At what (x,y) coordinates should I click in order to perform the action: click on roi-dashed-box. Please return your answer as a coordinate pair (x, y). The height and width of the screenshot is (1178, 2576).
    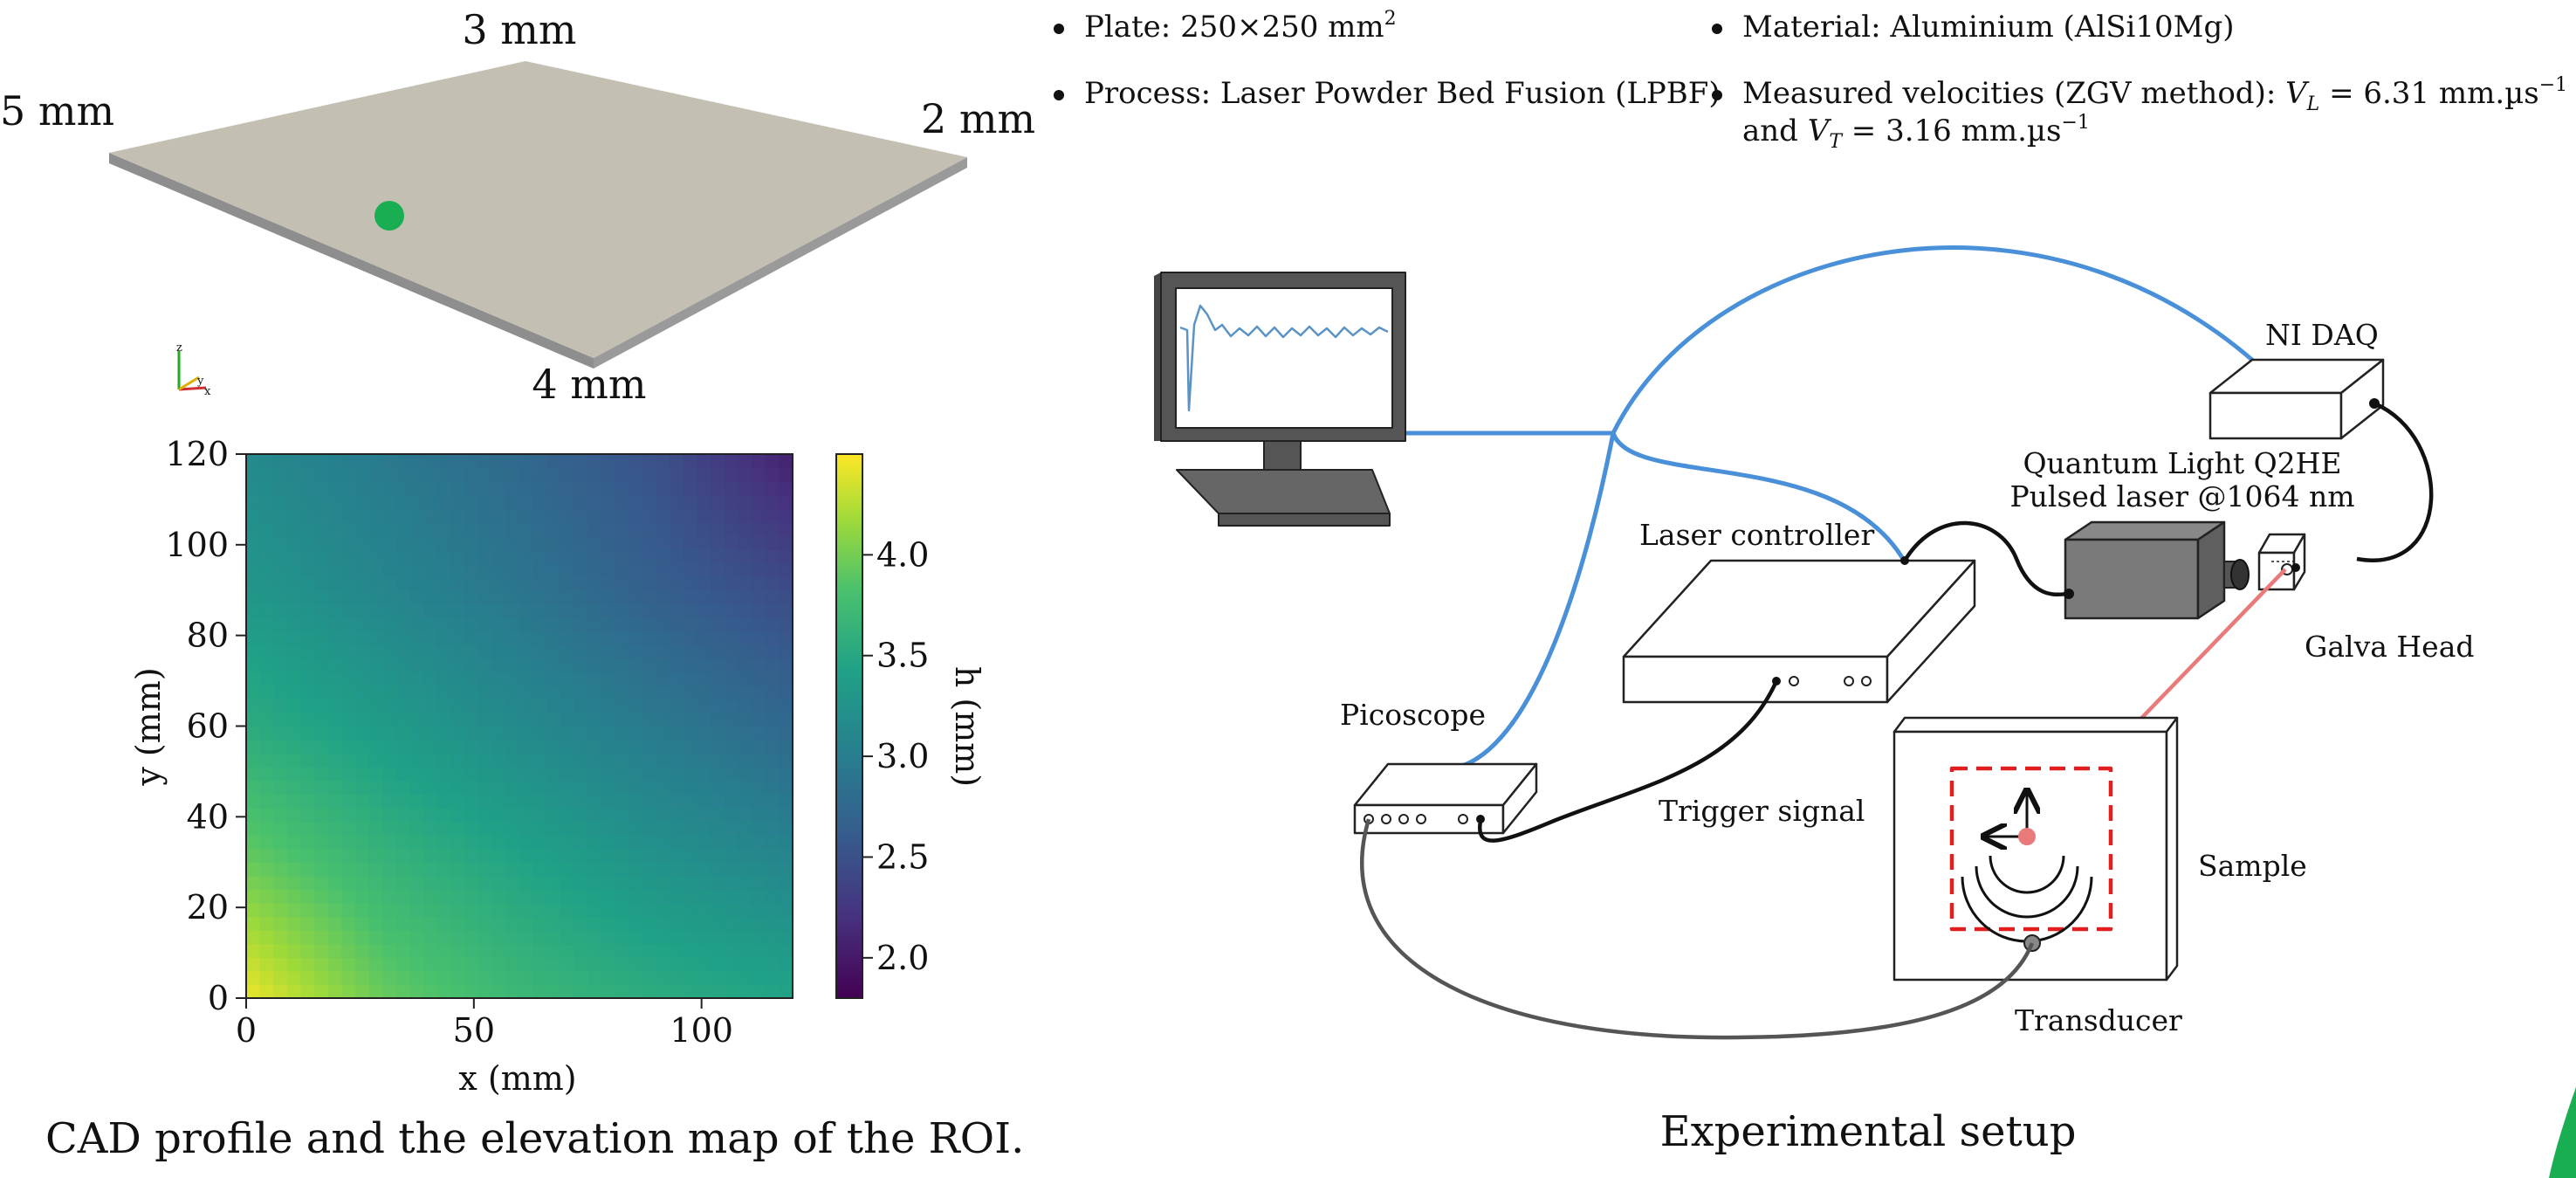
    Looking at the image, I should click on (2031, 849).